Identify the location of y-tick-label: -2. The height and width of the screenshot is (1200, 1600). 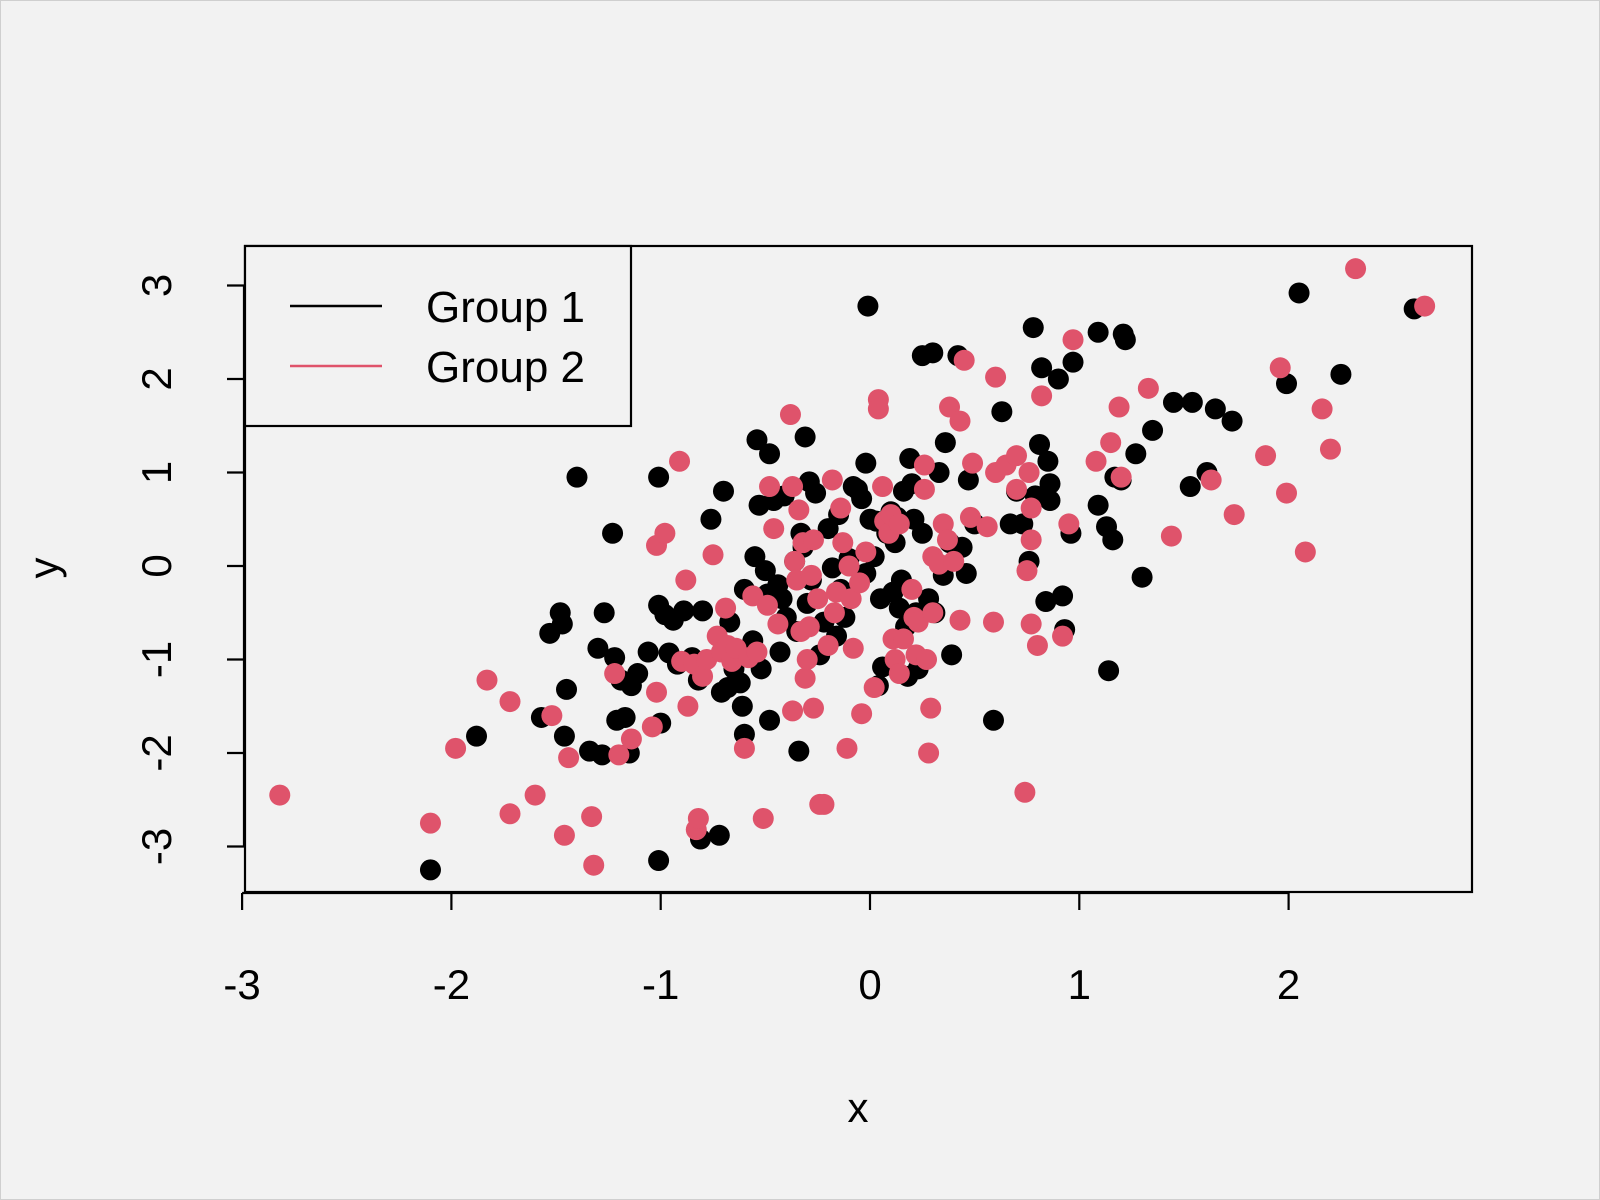
(156, 752).